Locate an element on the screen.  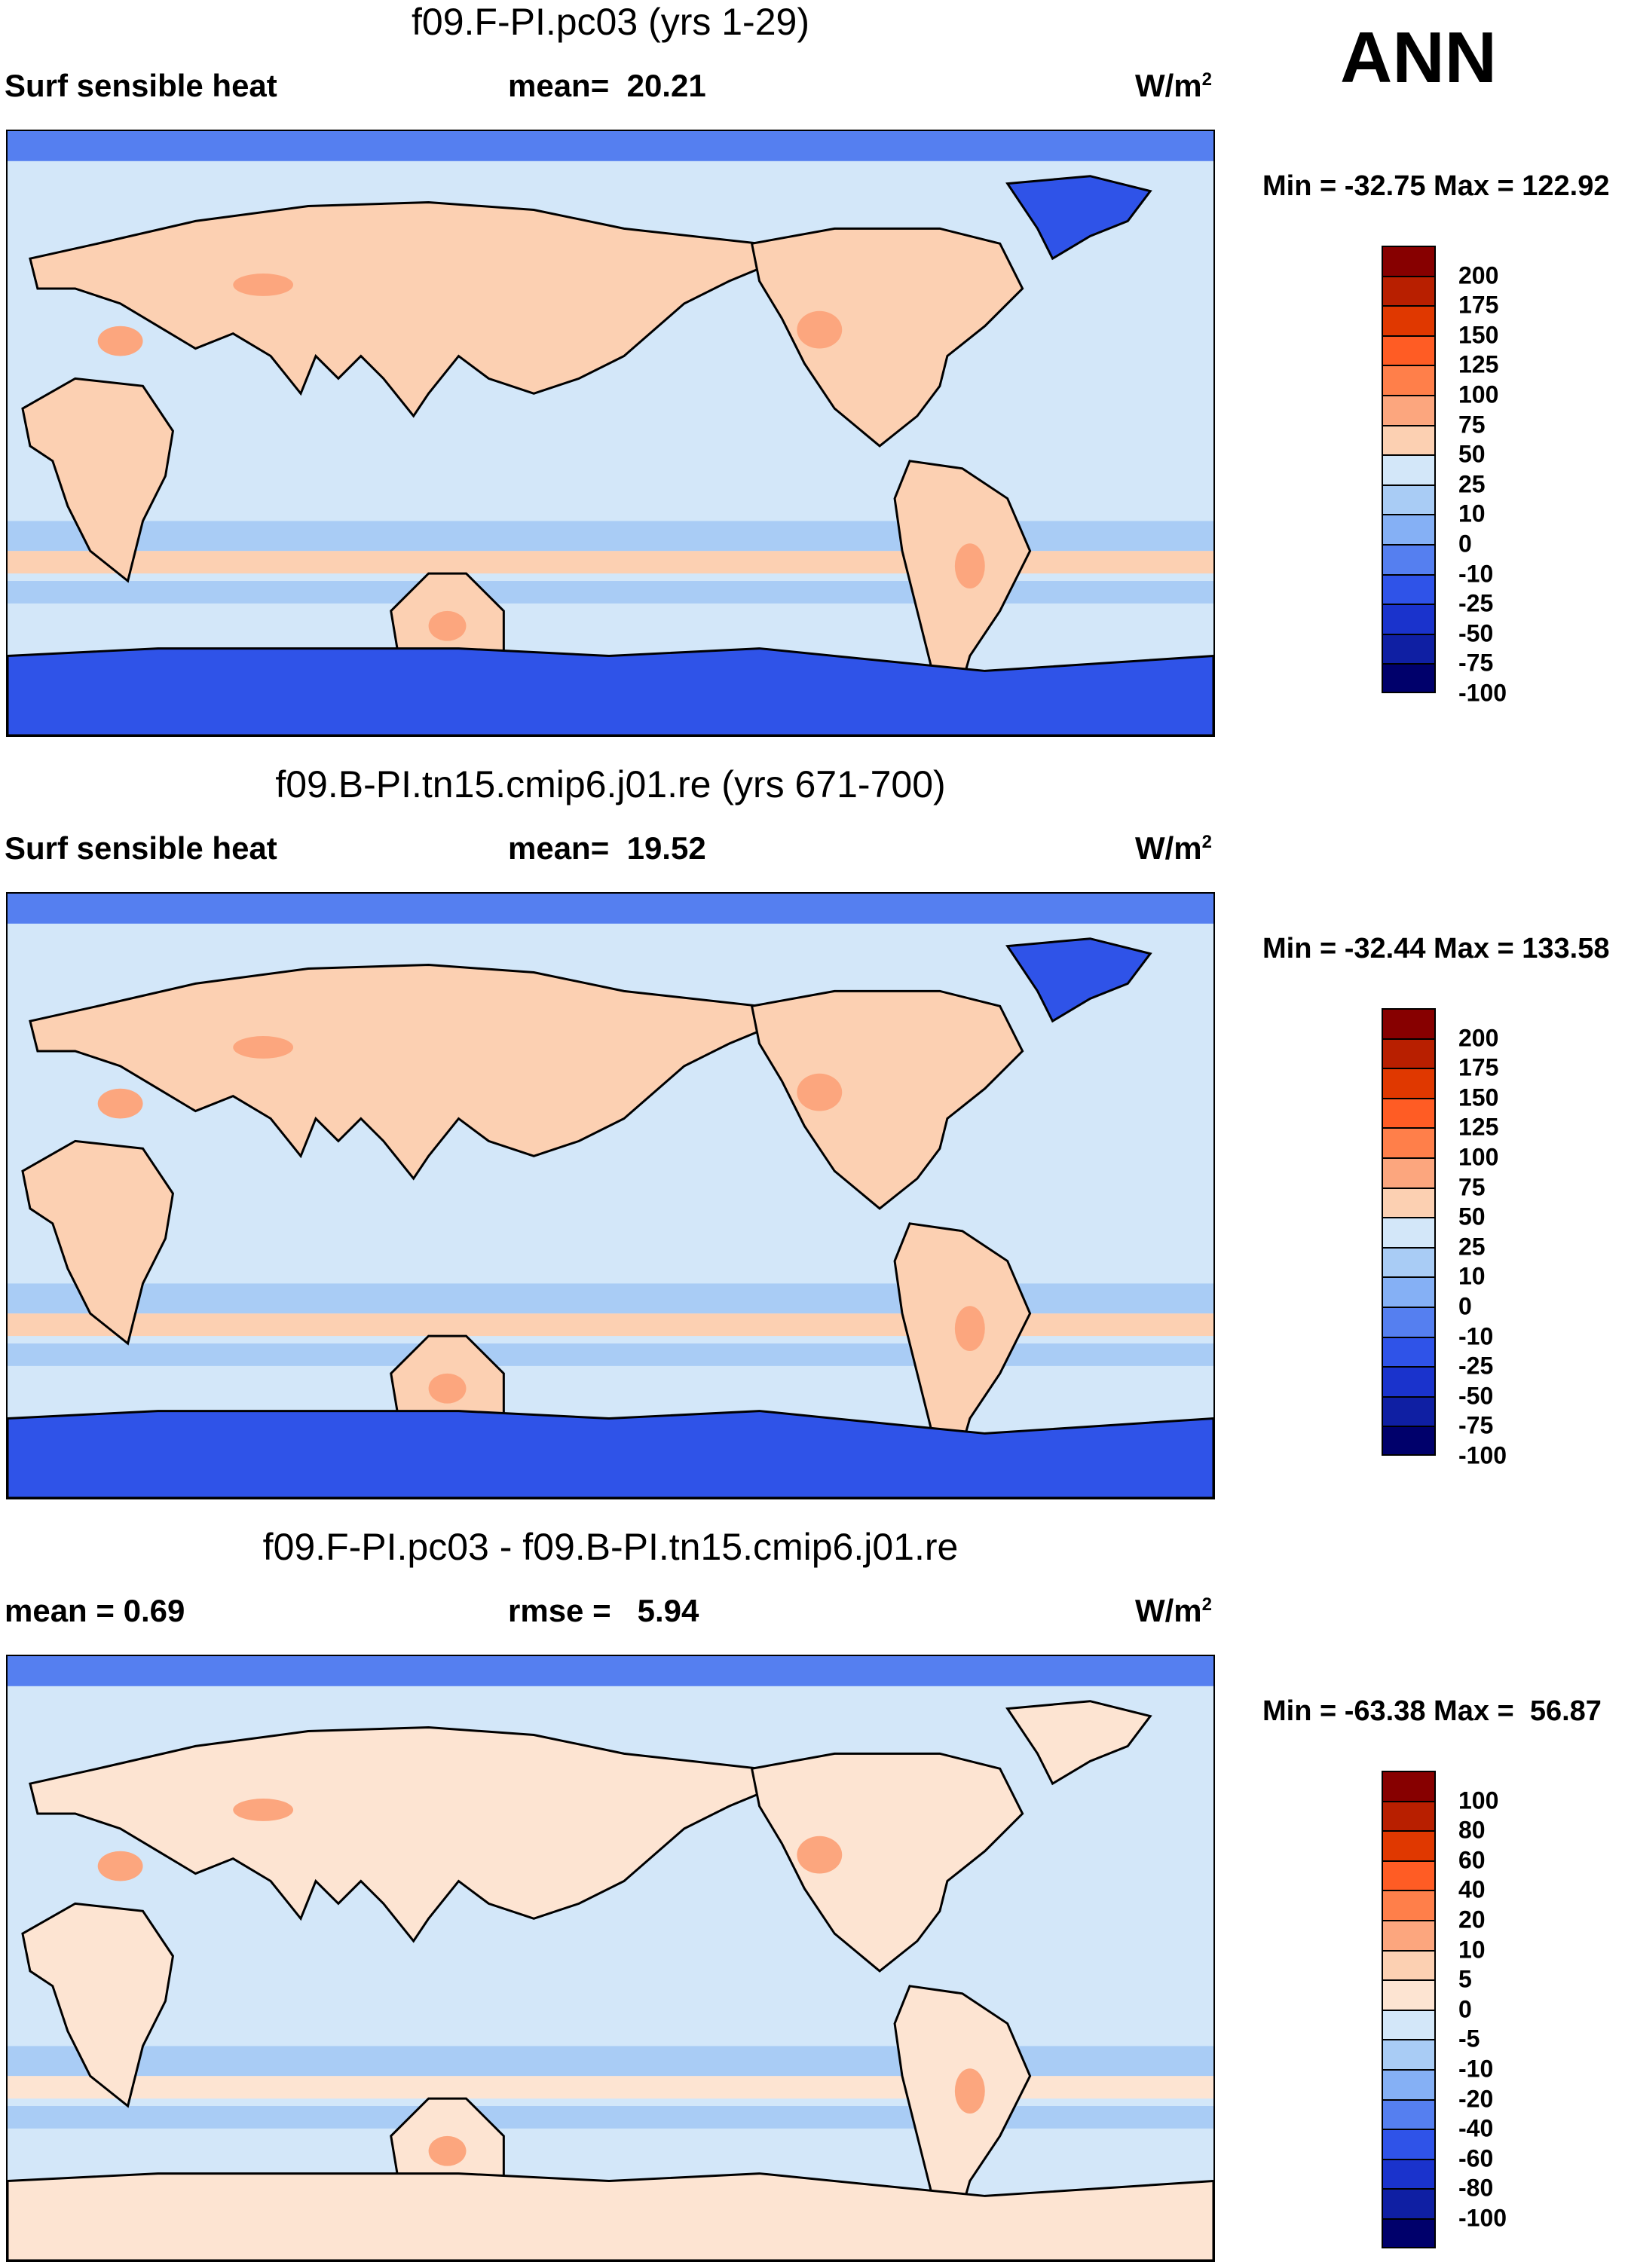
panel-2-title: f09.B-PI.tn15.cmip6.j01.re (yrs 671-700) is located at coordinates (610, 784).